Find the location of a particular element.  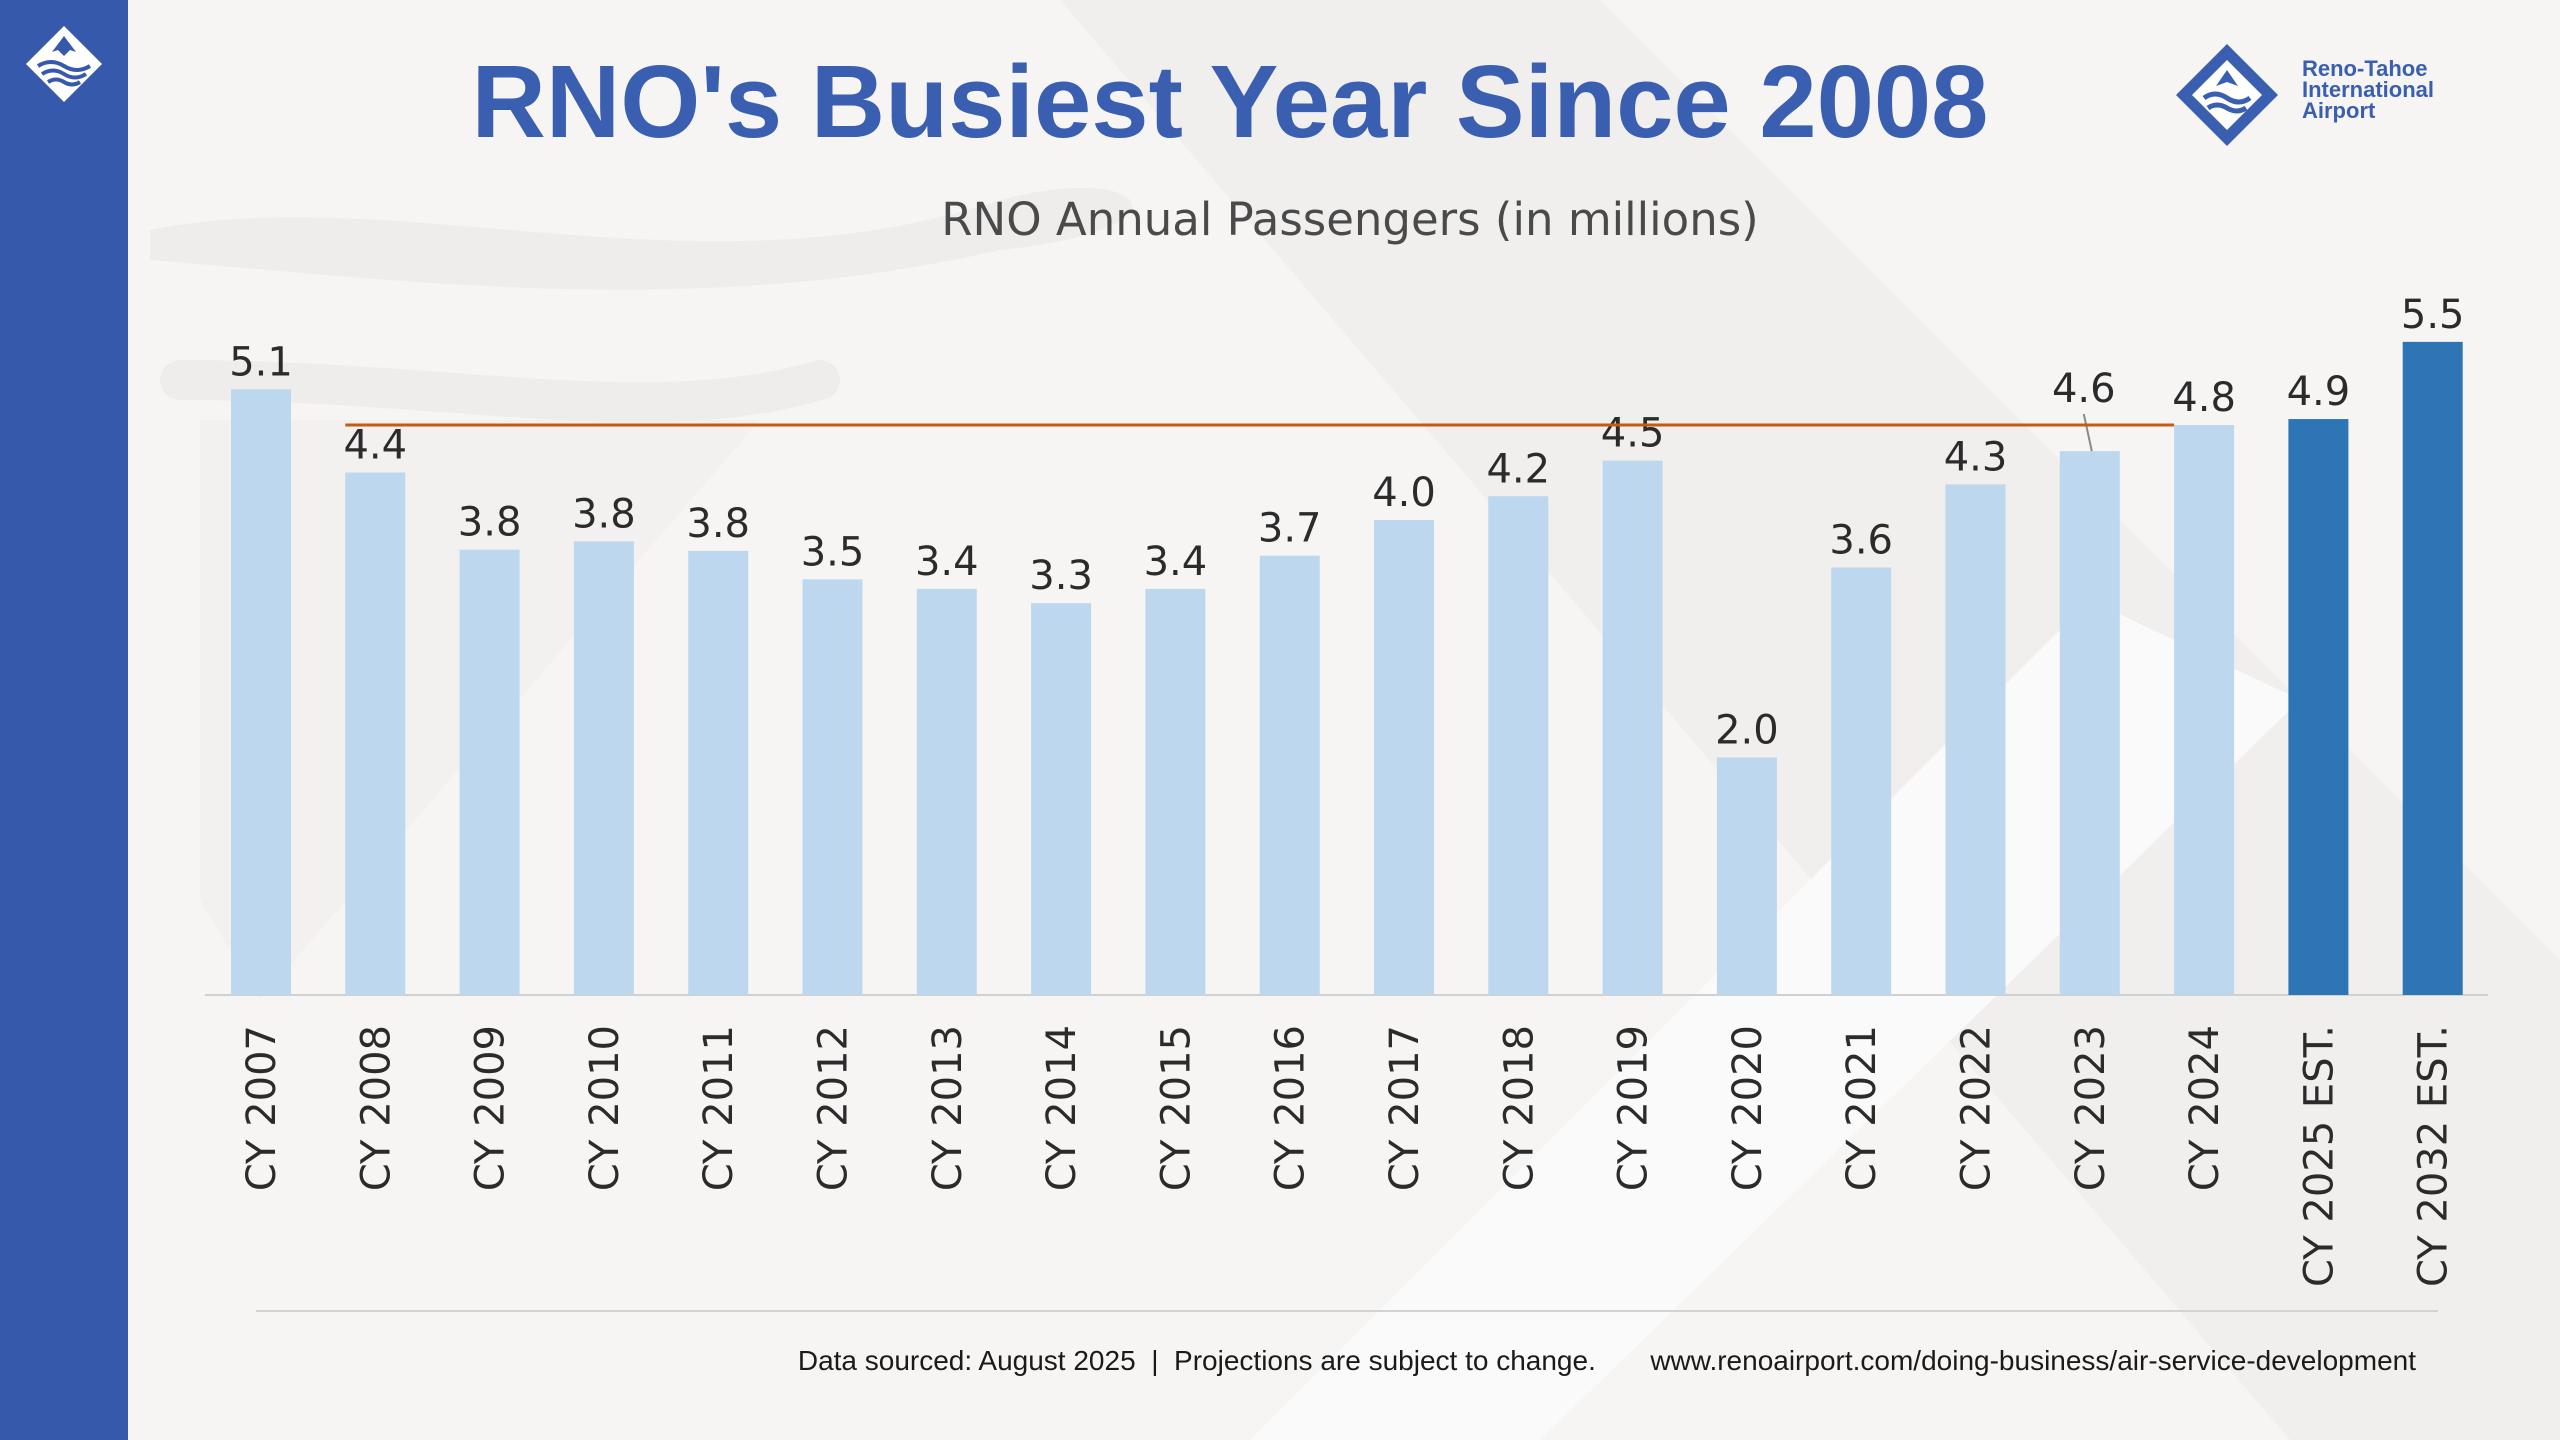

data-label: 3.6 is located at coordinates (1861, 541).